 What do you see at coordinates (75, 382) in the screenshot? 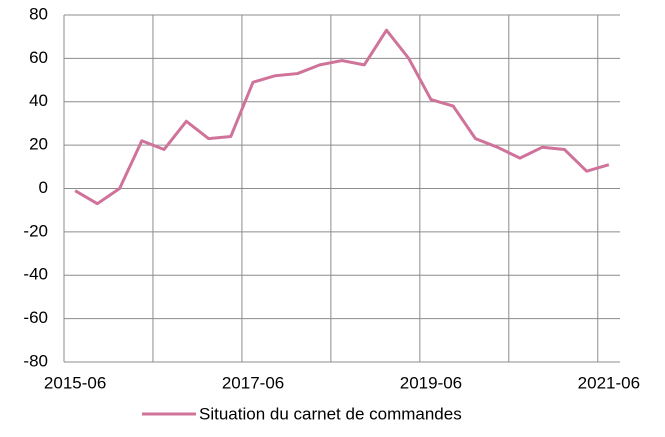
I see `x-tick-label: 2015-06` at bounding box center [75, 382].